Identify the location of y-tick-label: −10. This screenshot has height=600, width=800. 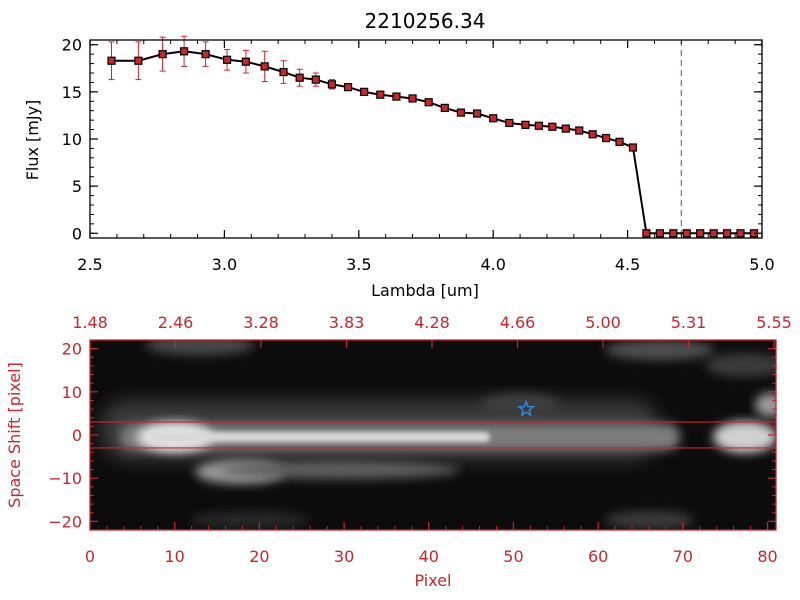
(65, 478).